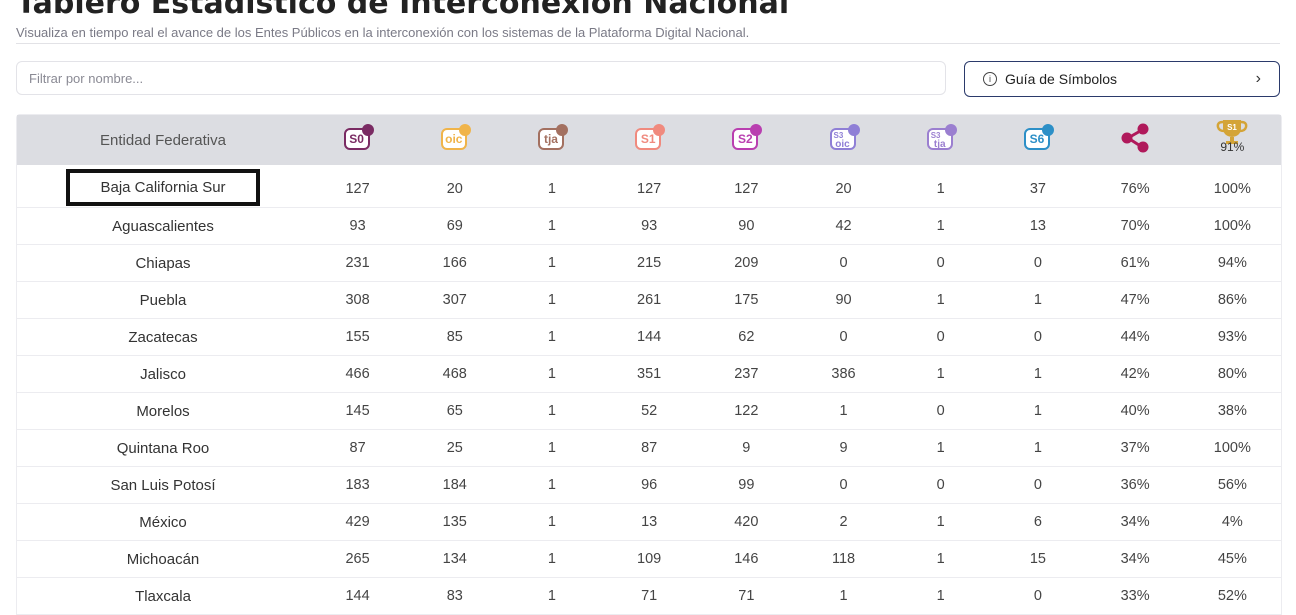 The image size is (1296, 615). I want to click on value-cell: 420, so click(746, 522).